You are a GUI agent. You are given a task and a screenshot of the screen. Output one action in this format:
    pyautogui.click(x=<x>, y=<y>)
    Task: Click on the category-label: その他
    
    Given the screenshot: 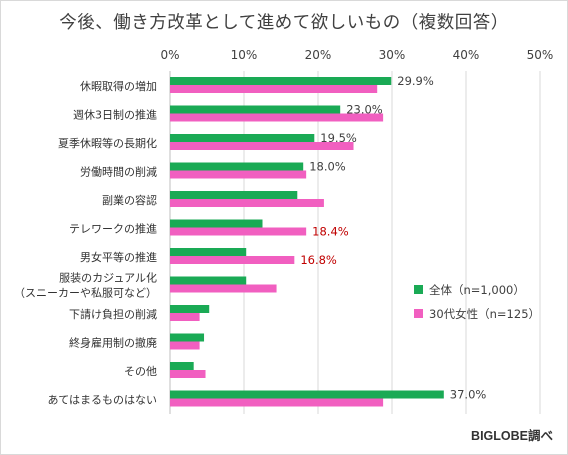 What is the action you would take?
    pyautogui.click(x=140, y=371)
    